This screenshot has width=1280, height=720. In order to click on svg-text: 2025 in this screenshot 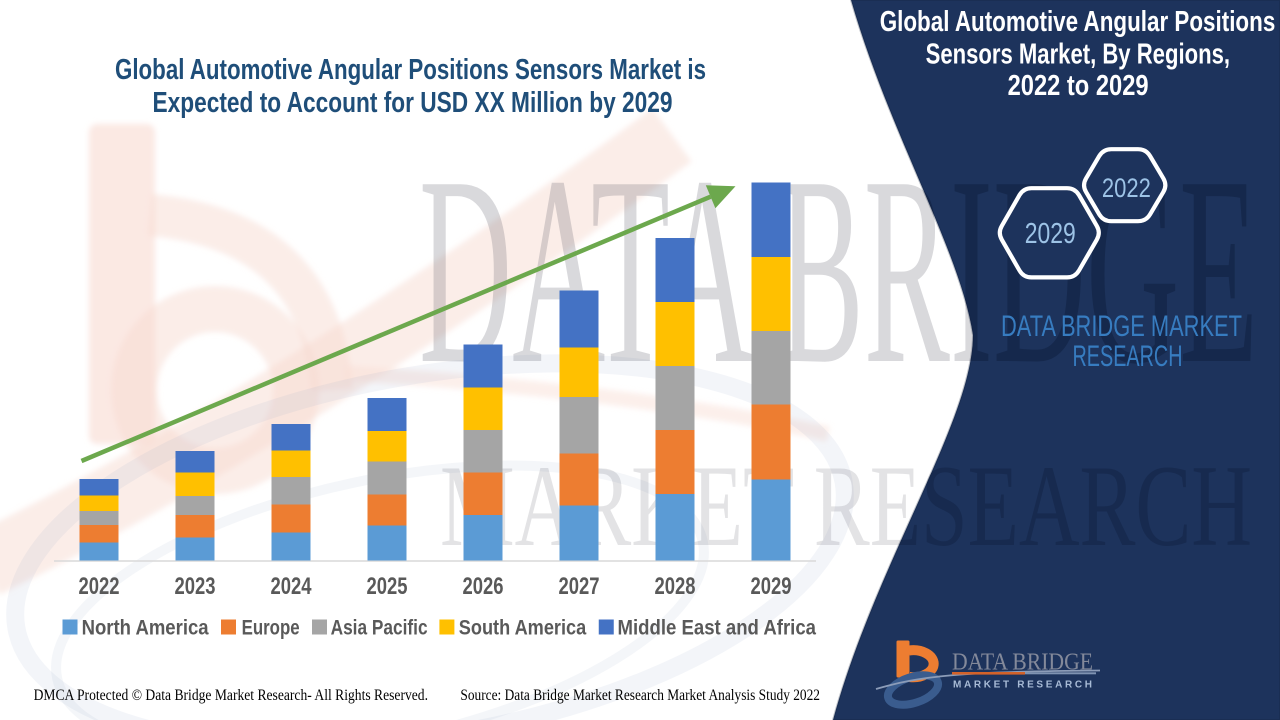, I will do `click(387, 586)`.